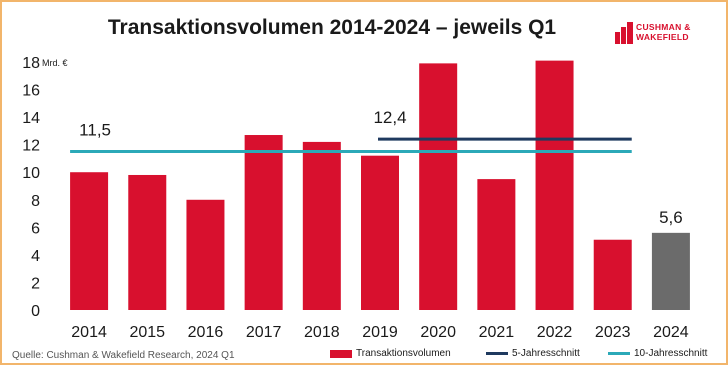 The image size is (728, 365). Describe the element at coordinates (31, 173) in the screenshot. I see `y-tick-label: 10` at that location.